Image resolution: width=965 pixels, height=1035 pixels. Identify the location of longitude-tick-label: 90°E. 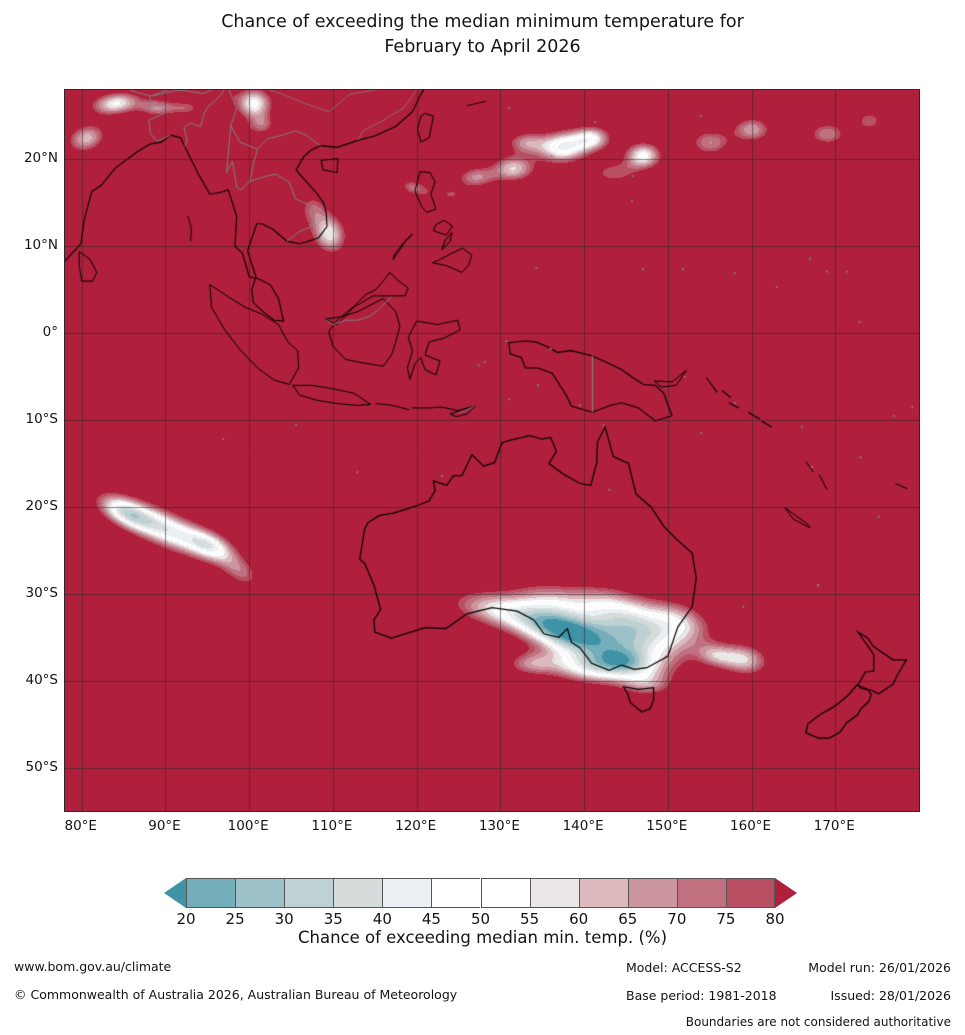
(164, 826).